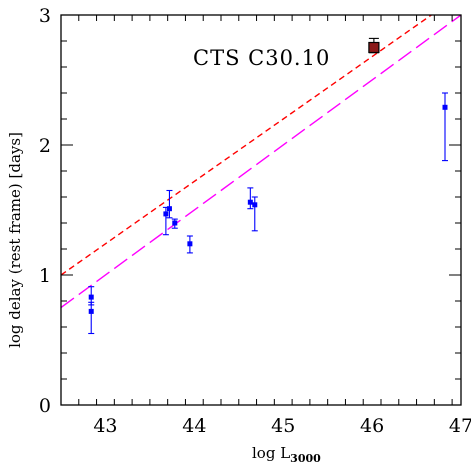 This screenshot has width=471, height=467. What do you see at coordinates (286, 454) in the screenshot?
I see `x-axis-title: log L3000` at bounding box center [286, 454].